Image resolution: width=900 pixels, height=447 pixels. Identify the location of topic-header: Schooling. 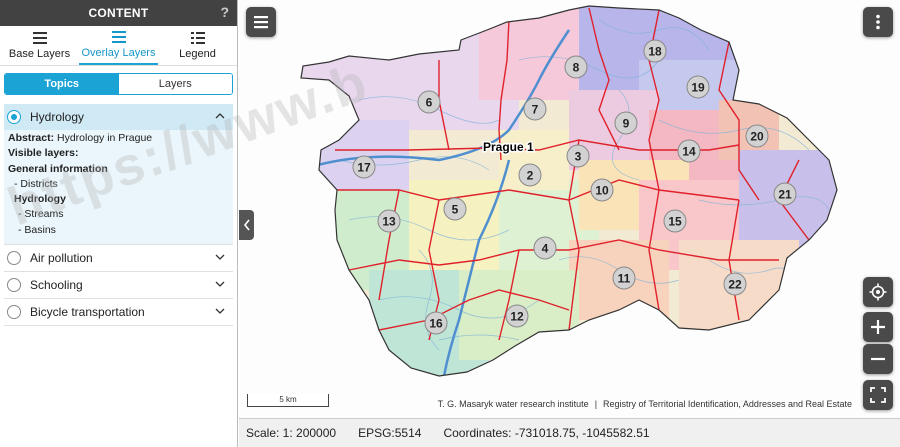
(118, 285).